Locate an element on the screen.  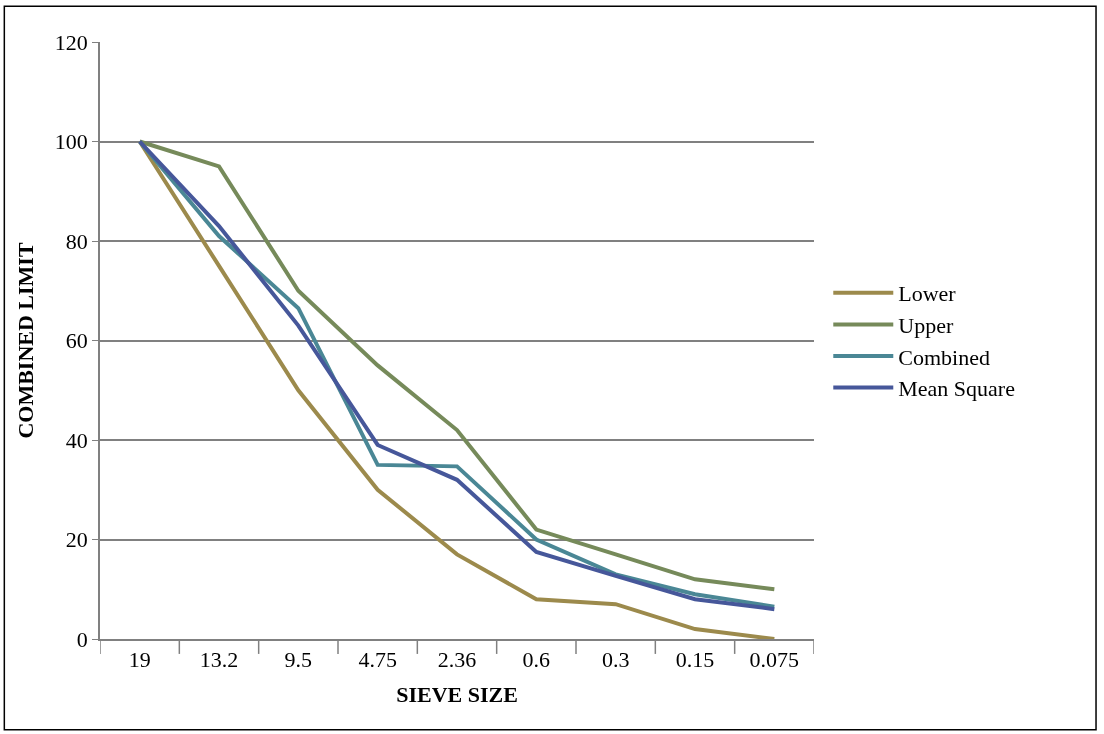
y-tick-label: 0 is located at coordinates (82, 639).